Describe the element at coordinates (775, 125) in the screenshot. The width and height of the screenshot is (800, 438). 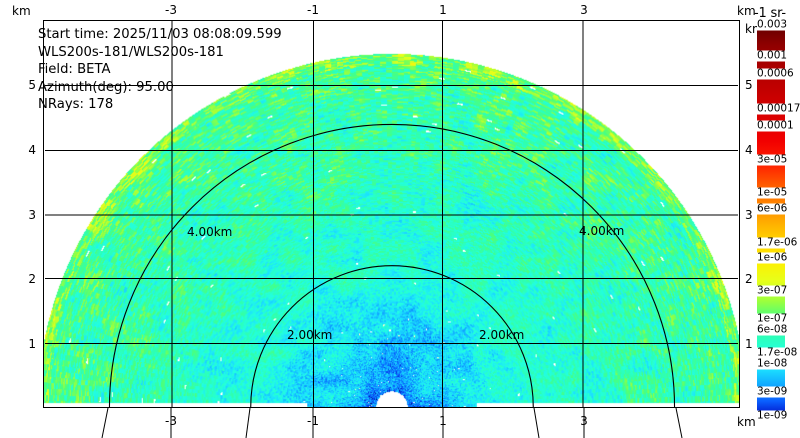
I see `colorbar-tick-4: 0.0001` at that location.